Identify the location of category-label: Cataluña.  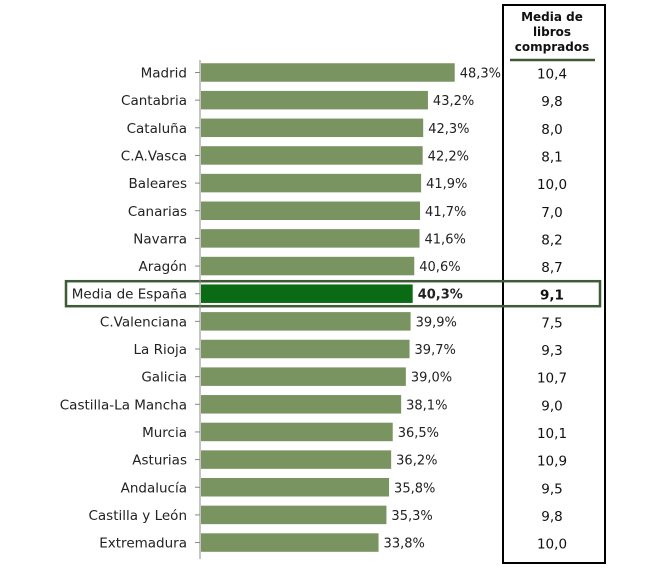
(157, 129).